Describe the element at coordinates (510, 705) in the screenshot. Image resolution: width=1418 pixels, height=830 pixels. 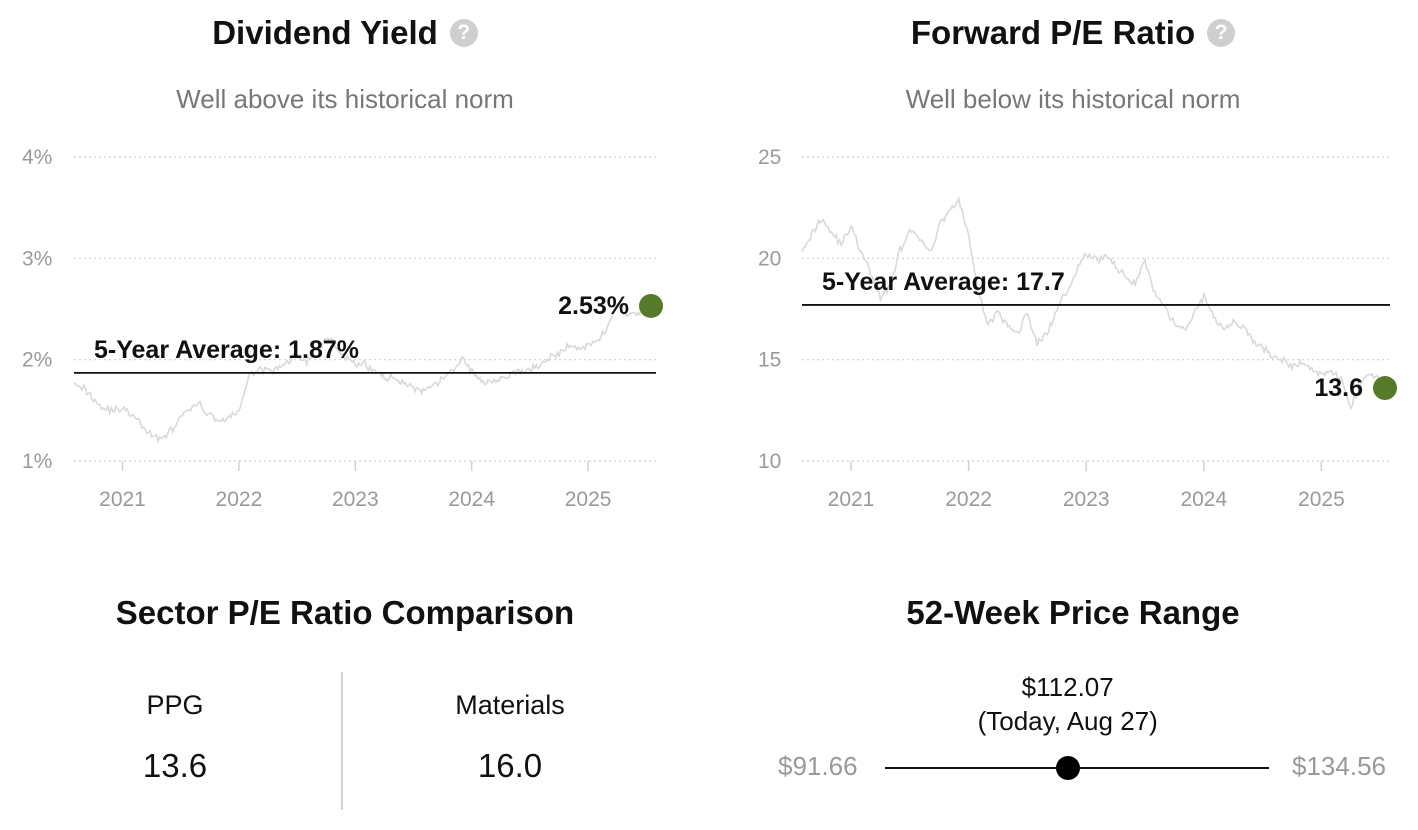
I see `sector-item-name: Materials` at that location.